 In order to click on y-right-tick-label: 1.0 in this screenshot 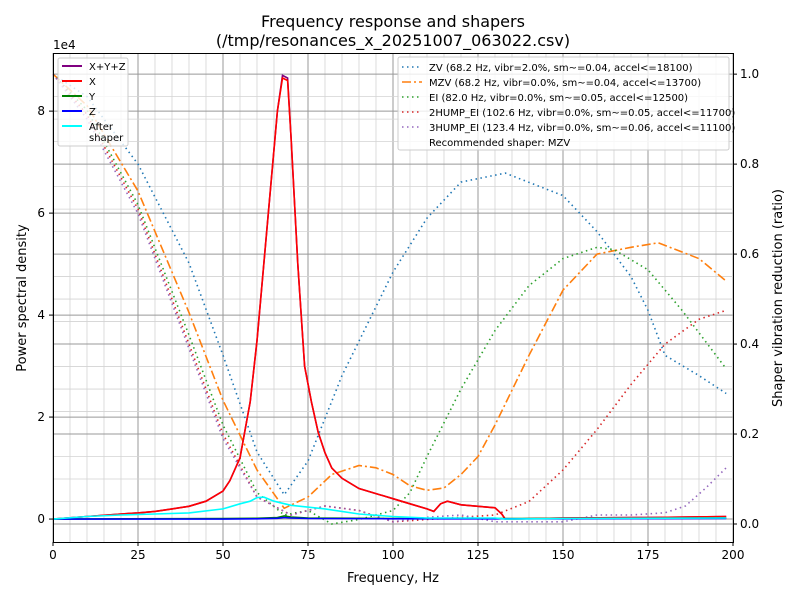, I will do `click(749, 74)`.